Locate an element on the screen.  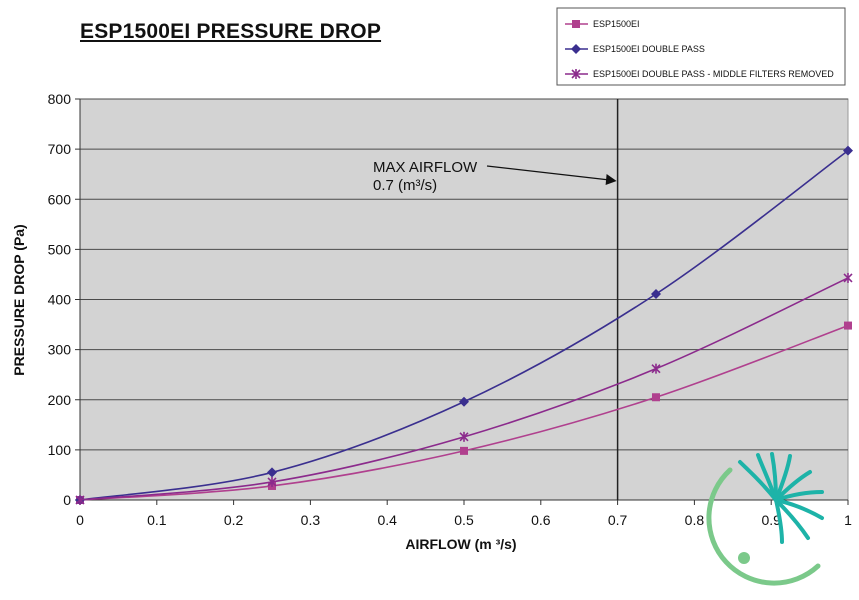
y-tick-label: 500 is located at coordinates (60, 249).